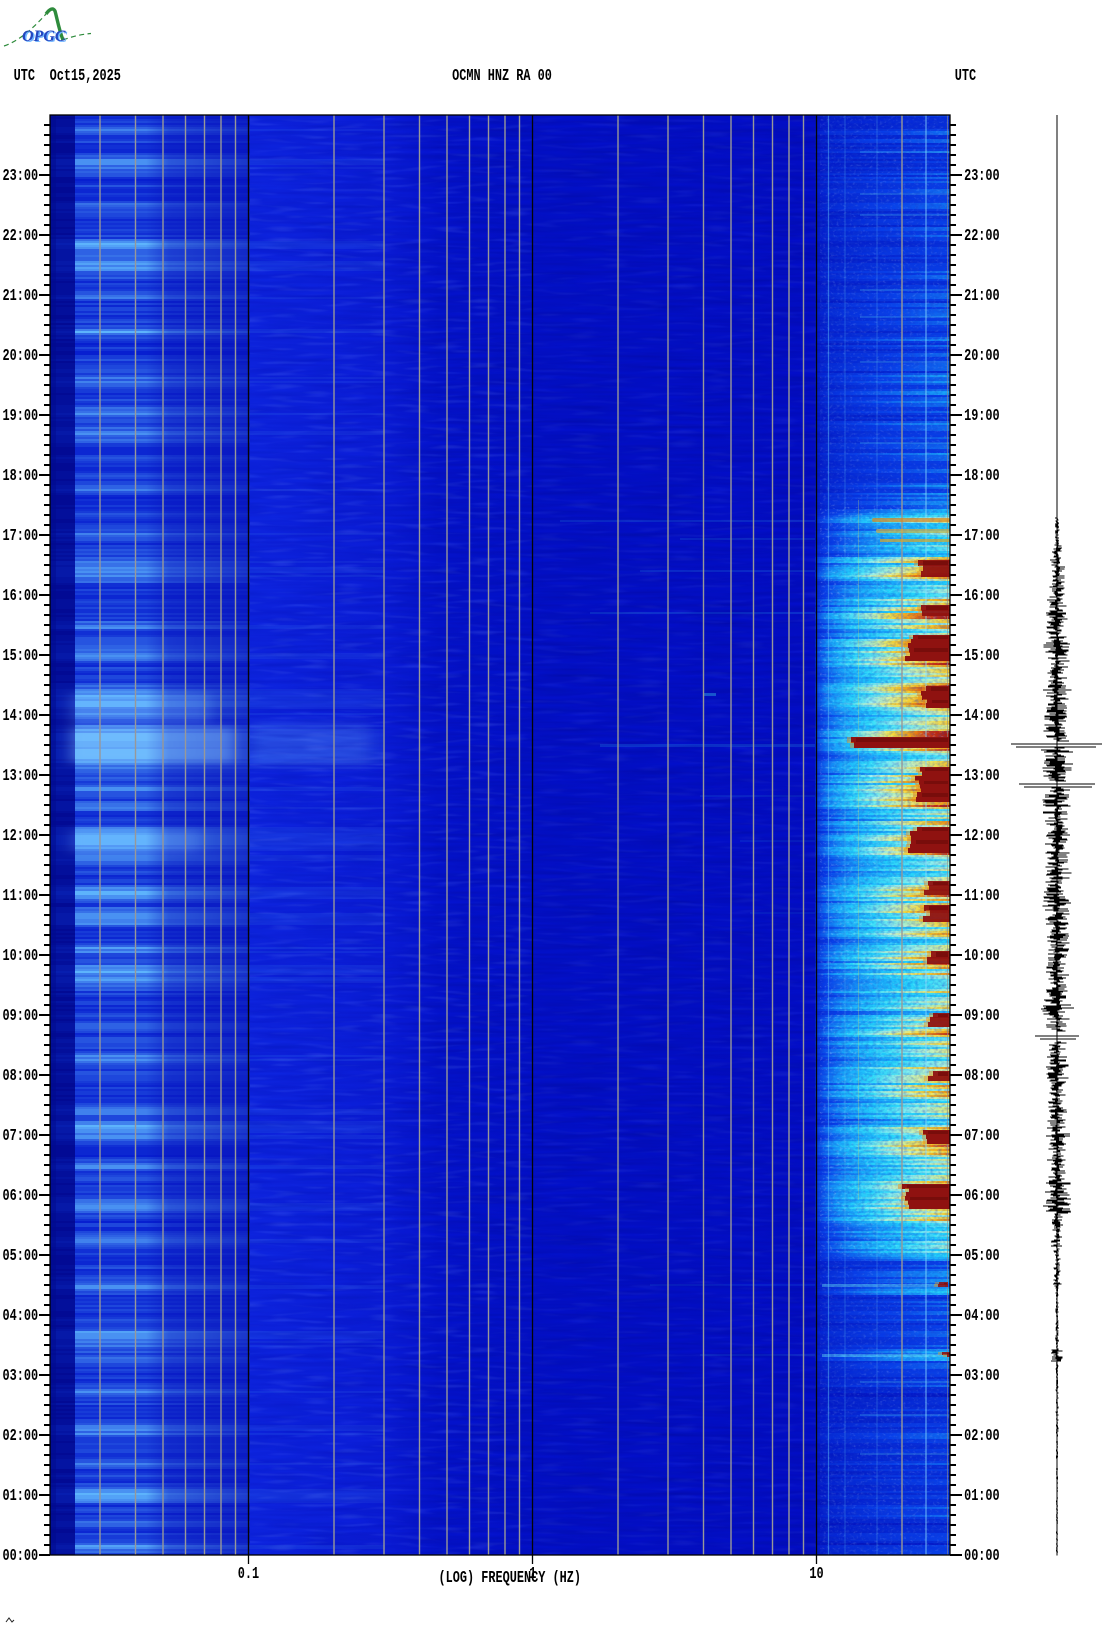 The width and height of the screenshot is (1102, 1634). Describe the element at coordinates (85, 76) in the screenshot. I see `svg-text: Oct15,2025` at that location.